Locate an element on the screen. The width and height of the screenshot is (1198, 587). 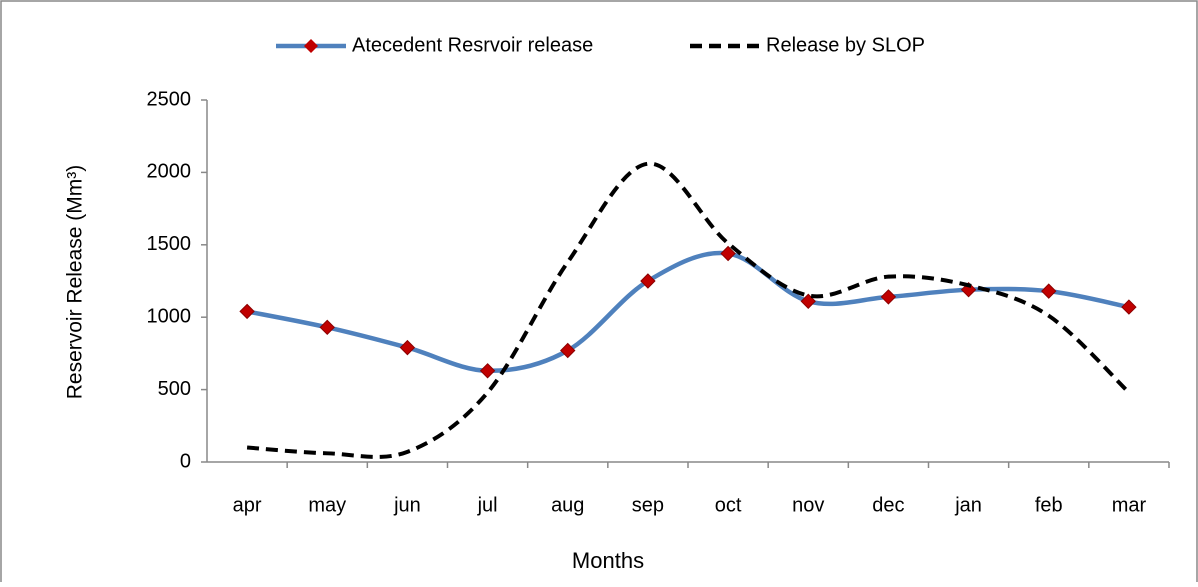
y-axis-label: Reservoir Release (Mm³) is located at coordinates (75, 282).